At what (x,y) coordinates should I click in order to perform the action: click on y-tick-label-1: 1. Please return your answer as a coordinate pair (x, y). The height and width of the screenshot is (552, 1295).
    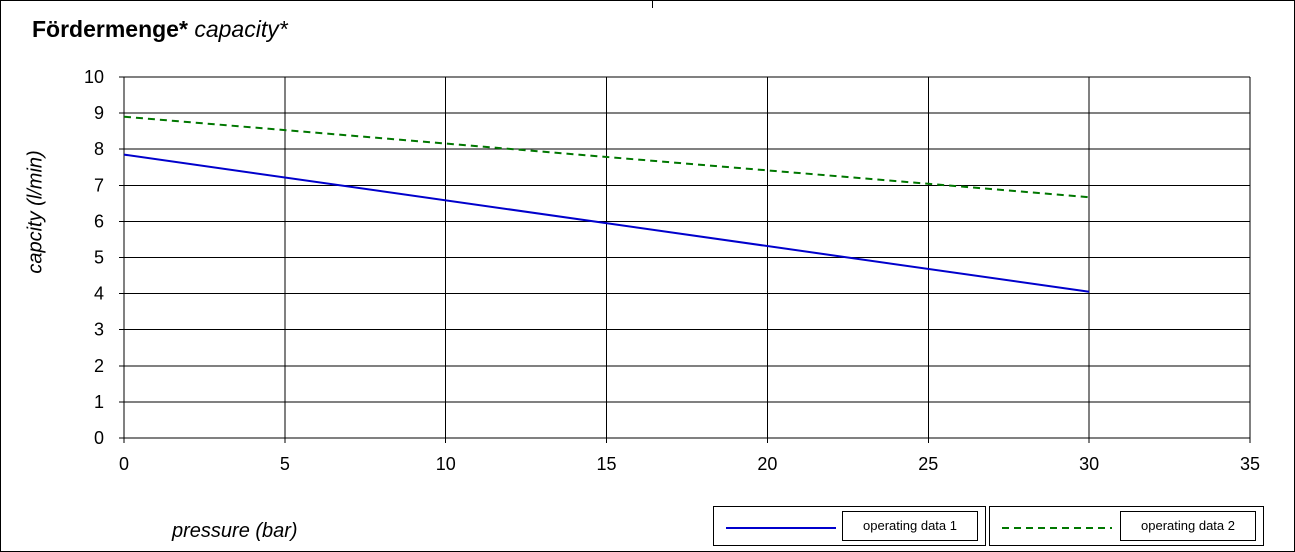
    Looking at the image, I should click on (99, 402).